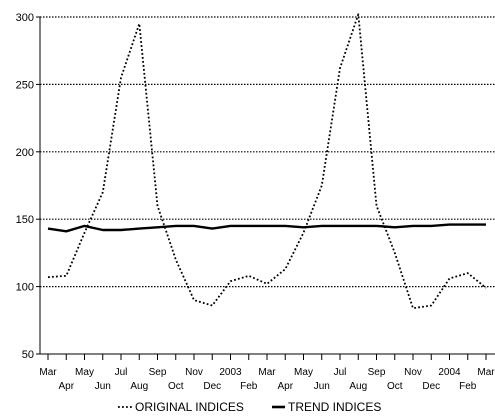 Image resolution: width=495 pixels, height=419 pixels. Describe the element at coordinates (25, 186) in the screenshot. I see `y-tick-labels: 50 100 150 200 250 300` at that location.